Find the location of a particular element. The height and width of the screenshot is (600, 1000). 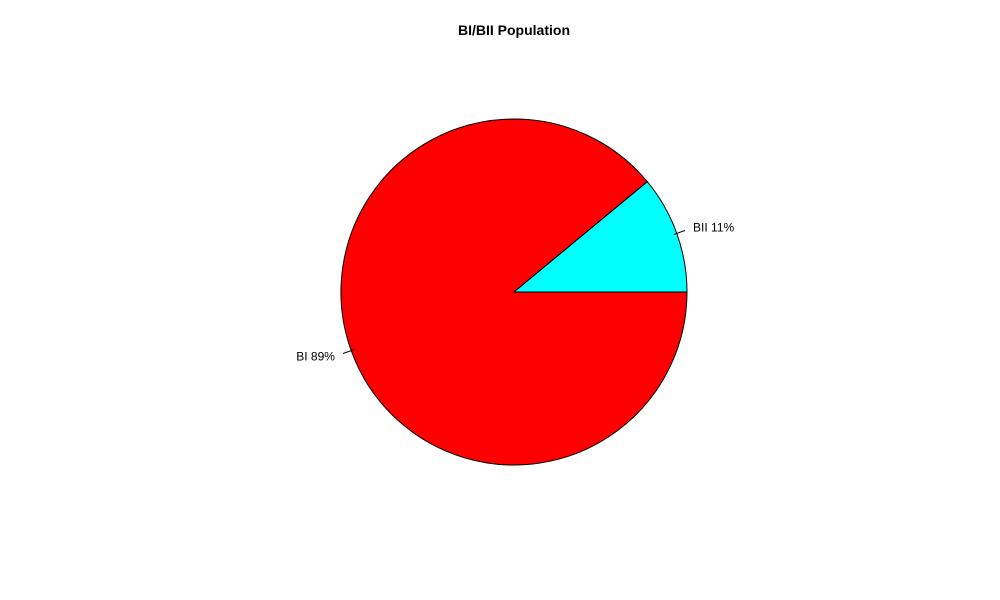

pie-label-tick-bi is located at coordinates (348, 351).